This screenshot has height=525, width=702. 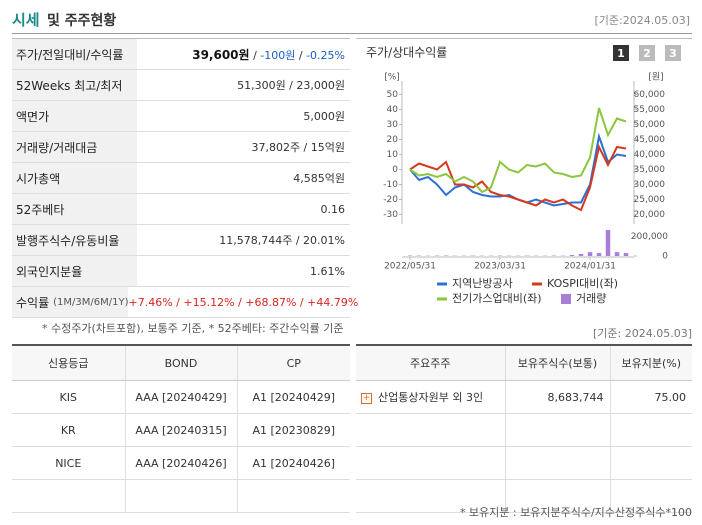 I want to click on label-text: 시가총액, so click(x=38, y=178).